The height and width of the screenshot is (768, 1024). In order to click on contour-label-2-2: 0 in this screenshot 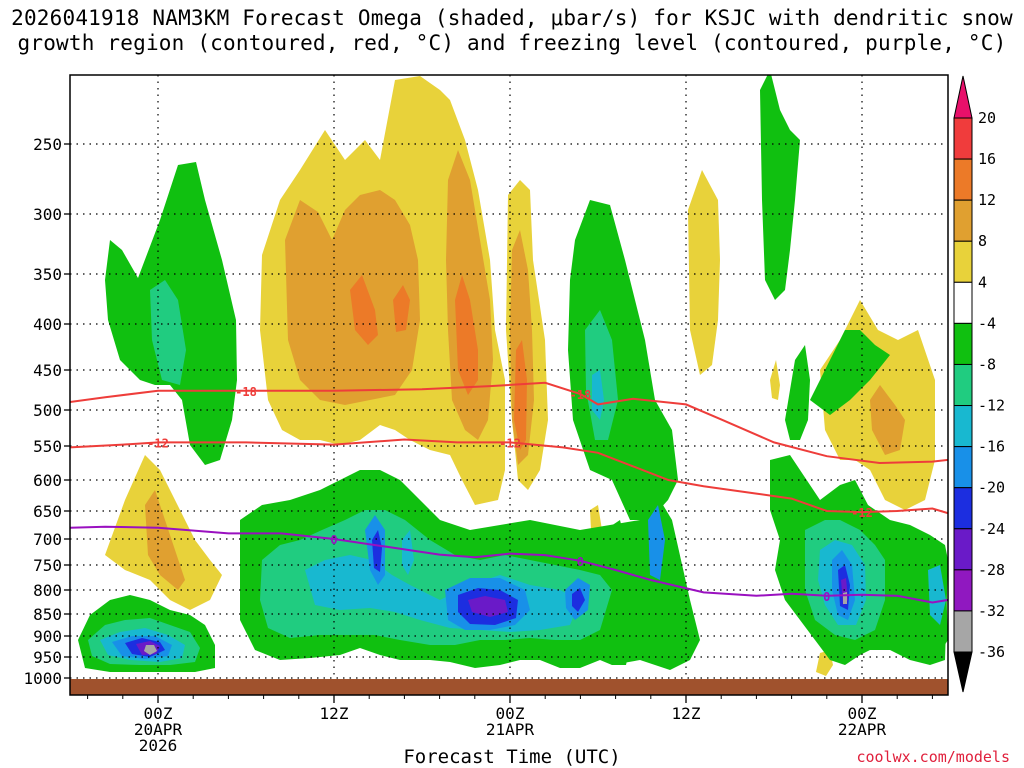, I will do `click(826, 597)`.